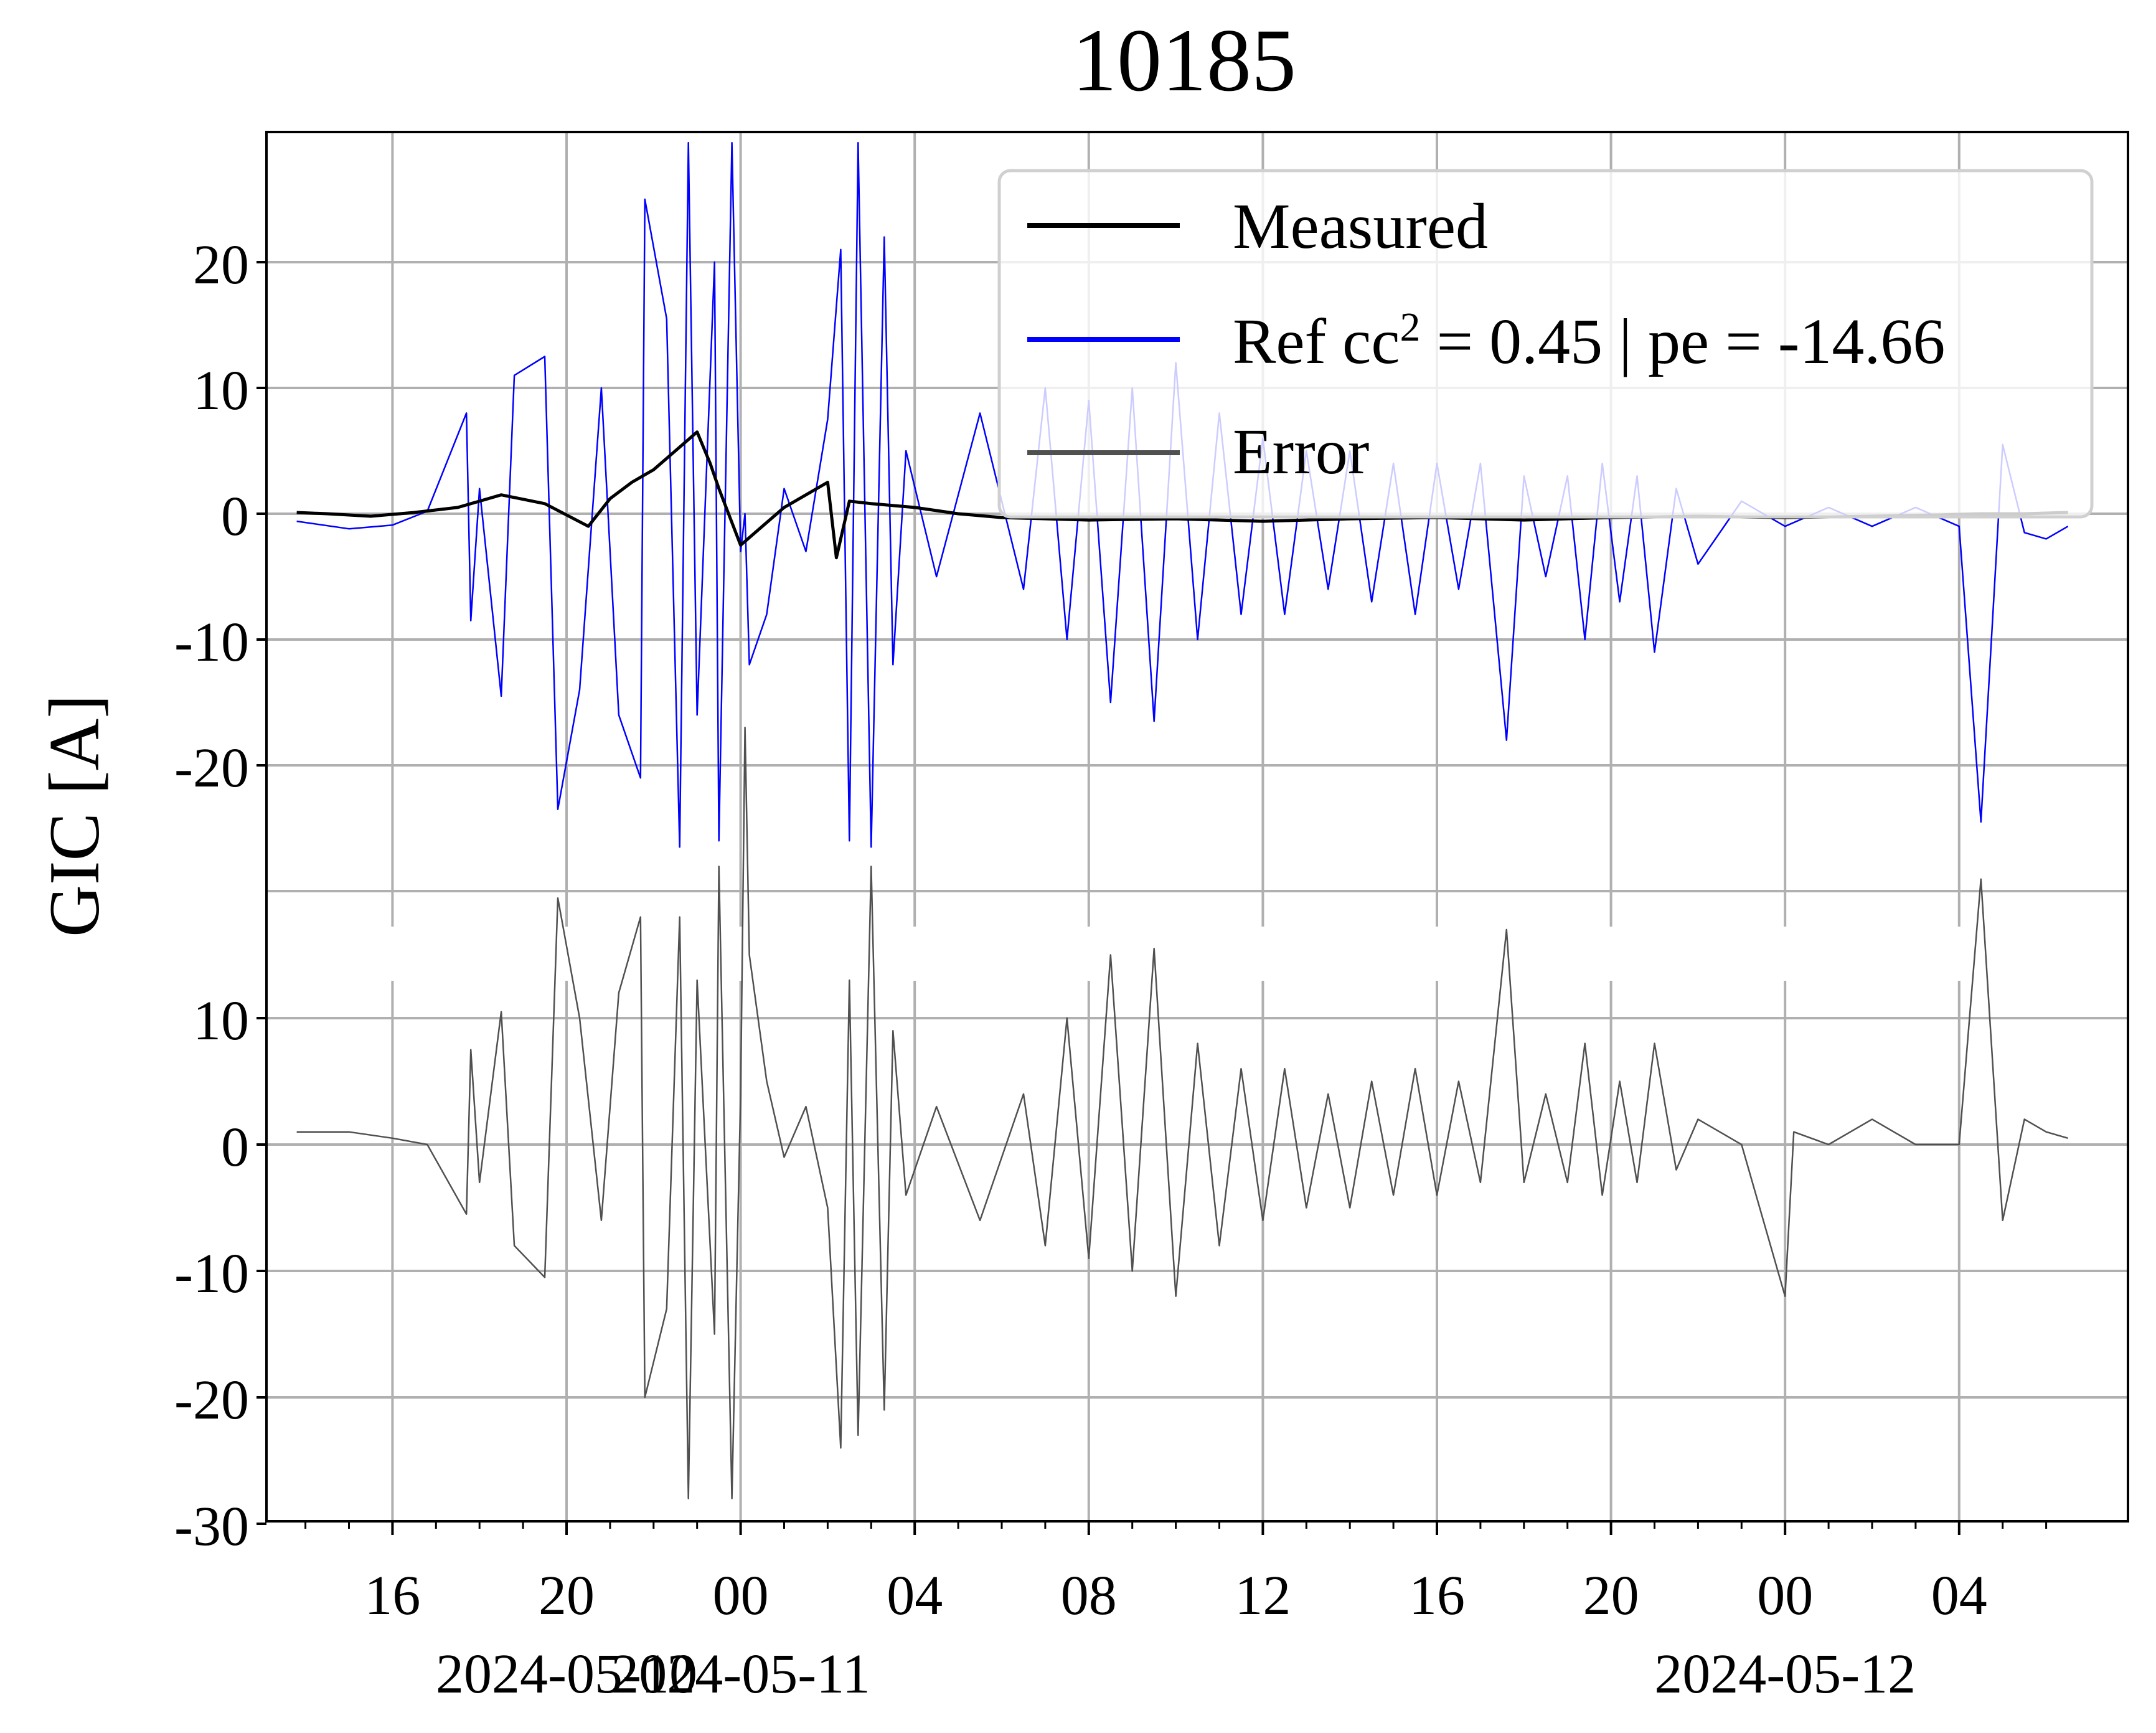 This screenshot has height=1733, width=2156. Describe the element at coordinates (235, 1147) in the screenshot. I see `y-tick-label-bottom-0: 0` at that location.